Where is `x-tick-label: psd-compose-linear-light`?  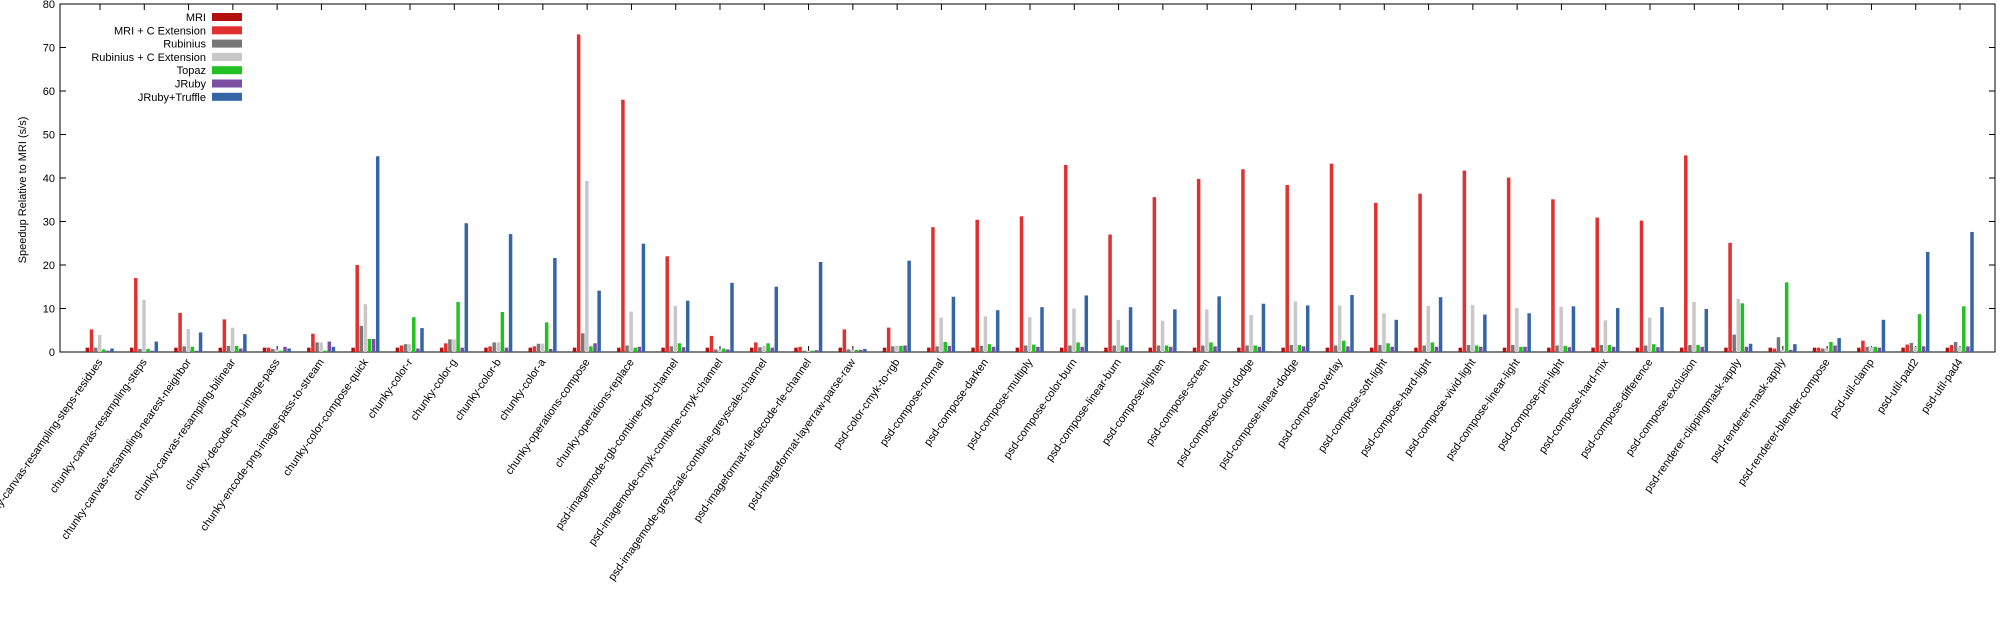 x-tick-label: psd-compose-linear-light is located at coordinates (1483, 410).